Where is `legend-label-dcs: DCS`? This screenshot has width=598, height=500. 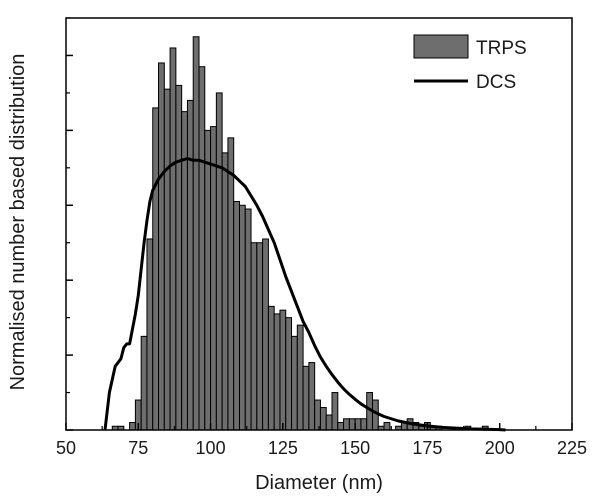 legend-label-dcs: DCS is located at coordinates (496, 82).